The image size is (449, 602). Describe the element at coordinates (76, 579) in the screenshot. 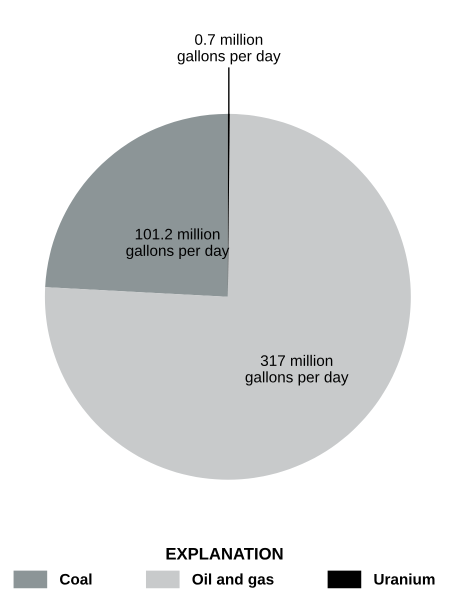

I see `legend-label: Coal` at that location.